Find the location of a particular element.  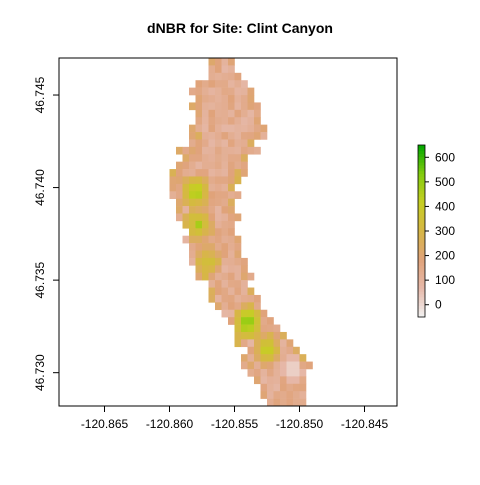

x-tick-label: -120.865 is located at coordinates (105, 424).